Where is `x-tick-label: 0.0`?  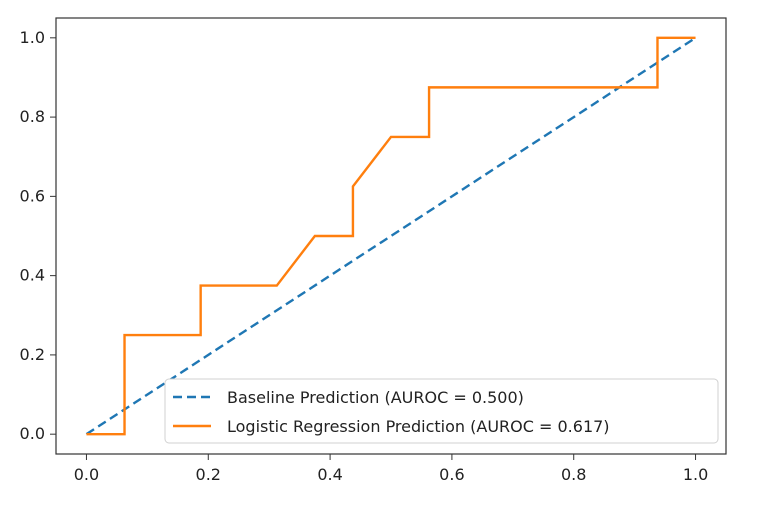 x-tick-label: 0.0 is located at coordinates (86, 474).